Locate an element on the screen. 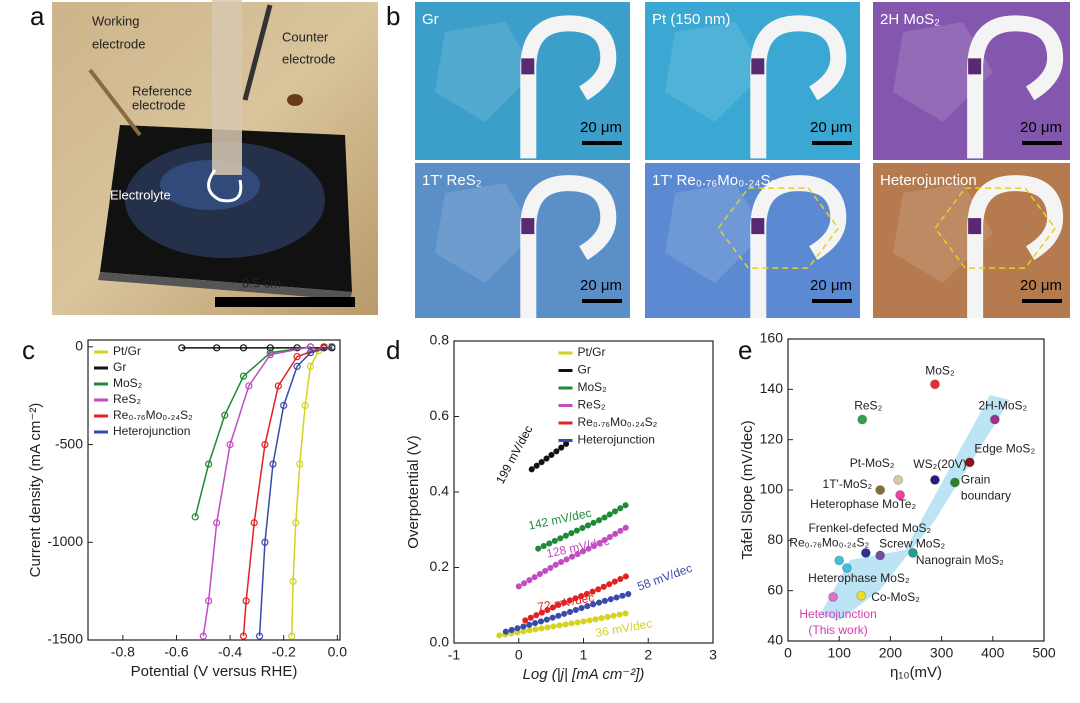  legend-label: Re₀.₇₆Mo₀.₂₄S₂ is located at coordinates (153, 415).